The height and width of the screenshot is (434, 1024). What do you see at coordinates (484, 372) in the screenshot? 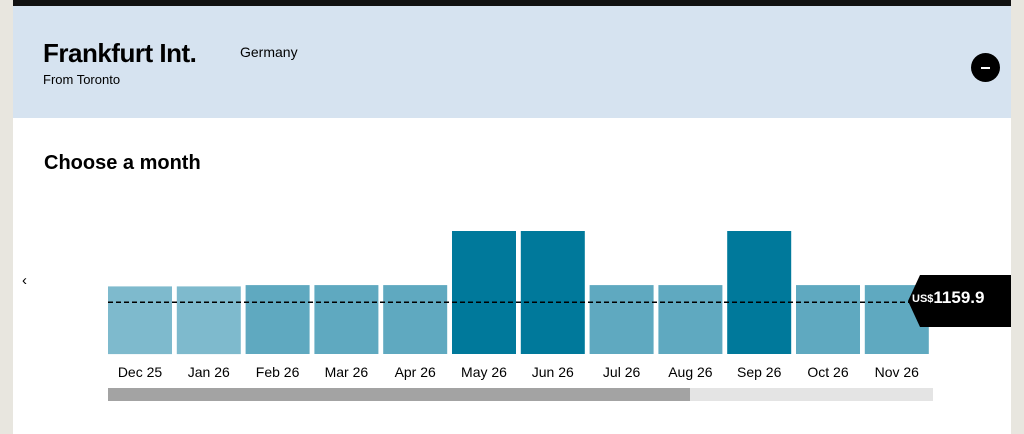
I see `month-label: May 26` at bounding box center [484, 372].